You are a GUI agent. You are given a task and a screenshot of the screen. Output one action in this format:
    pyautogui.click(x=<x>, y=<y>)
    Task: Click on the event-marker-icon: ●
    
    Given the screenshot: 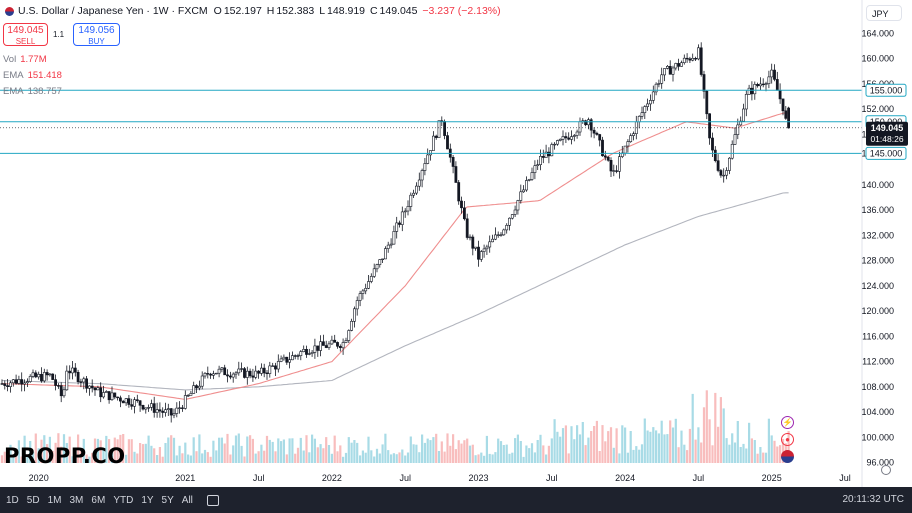 What is the action you would take?
    pyautogui.click(x=787, y=439)
    